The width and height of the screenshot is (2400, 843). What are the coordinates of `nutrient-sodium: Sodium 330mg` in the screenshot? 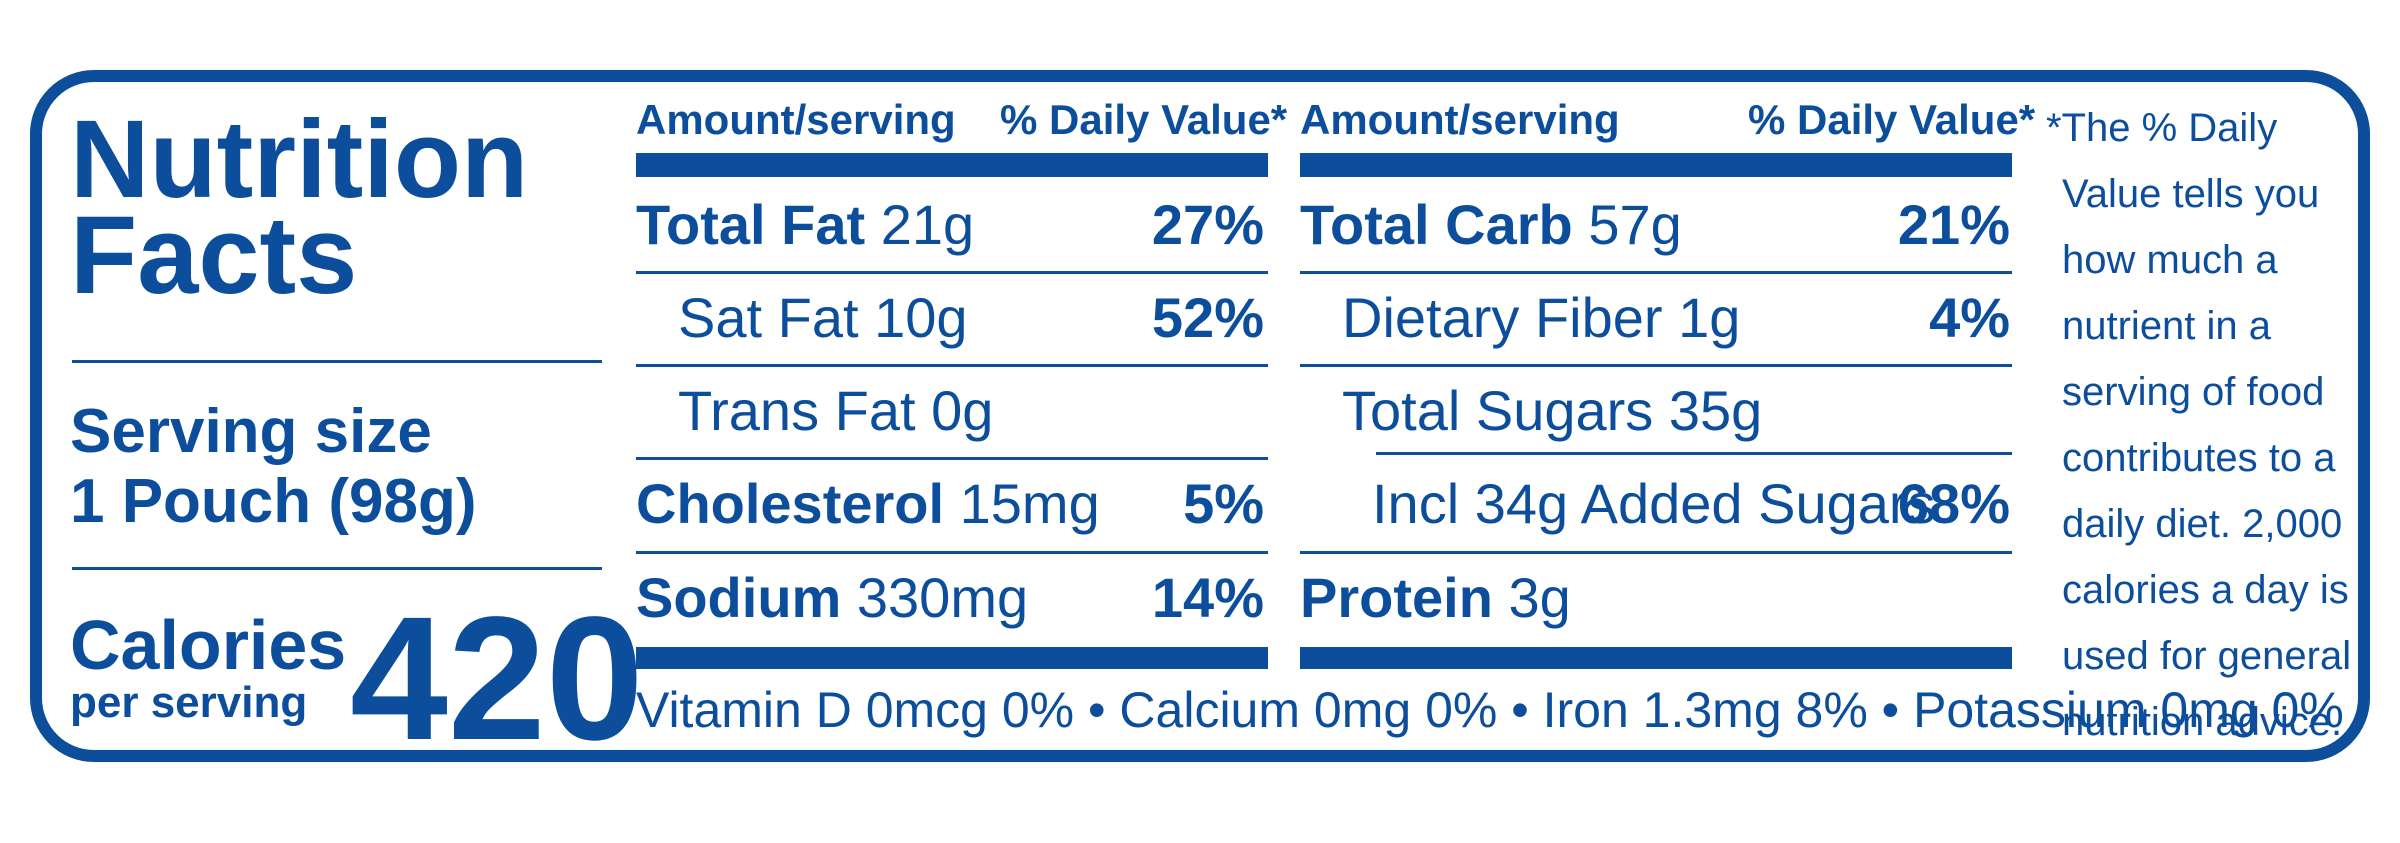 It's located at (832, 597).